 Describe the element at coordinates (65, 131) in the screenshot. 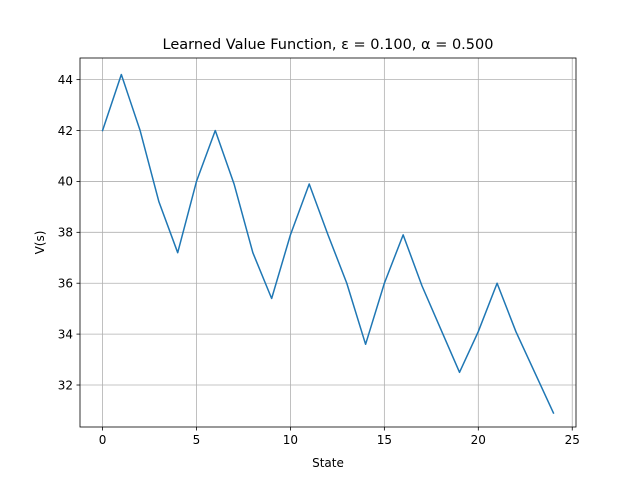

I see `y-tick-label: 42` at that location.